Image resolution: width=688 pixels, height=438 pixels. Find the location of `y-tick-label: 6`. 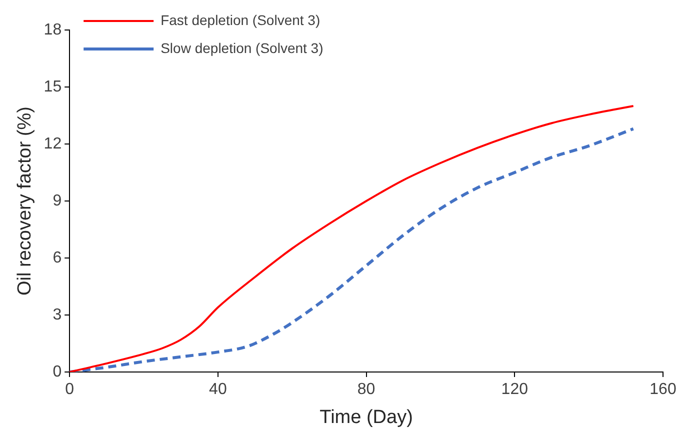

y-tick-label: 6 is located at coordinates (57, 257).